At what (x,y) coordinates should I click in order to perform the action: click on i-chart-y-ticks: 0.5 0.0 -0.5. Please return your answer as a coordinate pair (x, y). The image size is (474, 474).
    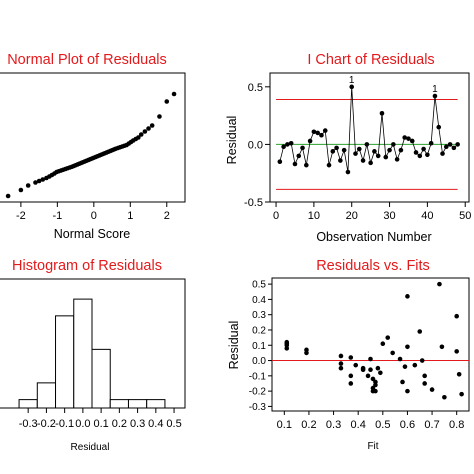
    Looking at the image, I should click on (257, 145).